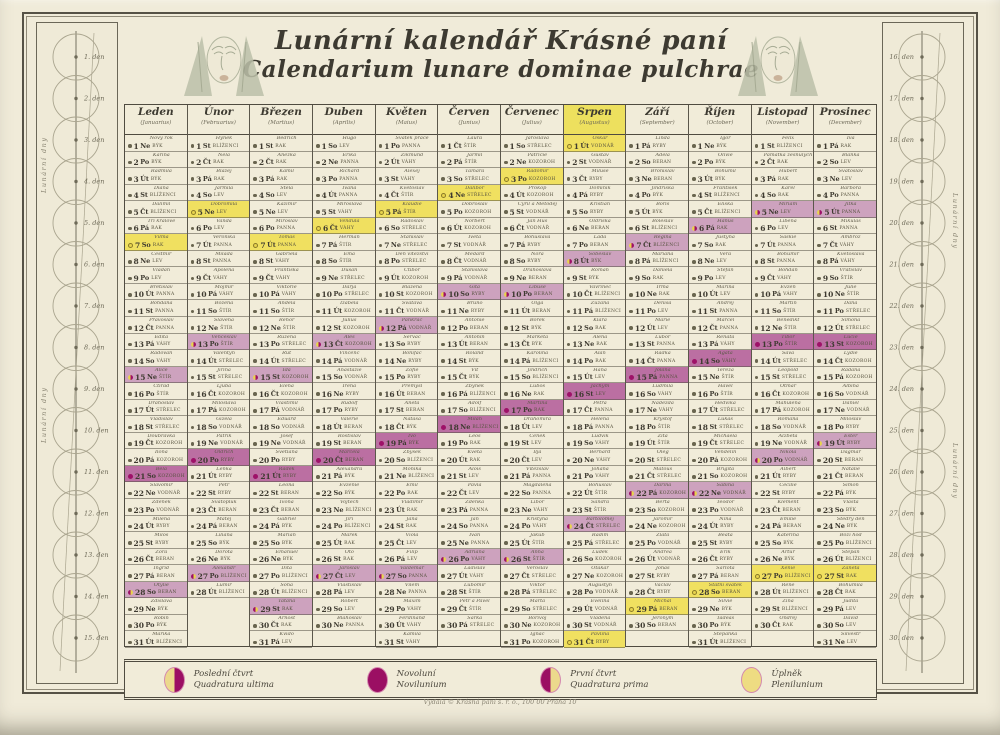 Image resolution: width=1000 pixels, height=735 pixels. Describe the element at coordinates (281, 120) in the screenshot. I see `month-header: Březen (Martius)` at that location.